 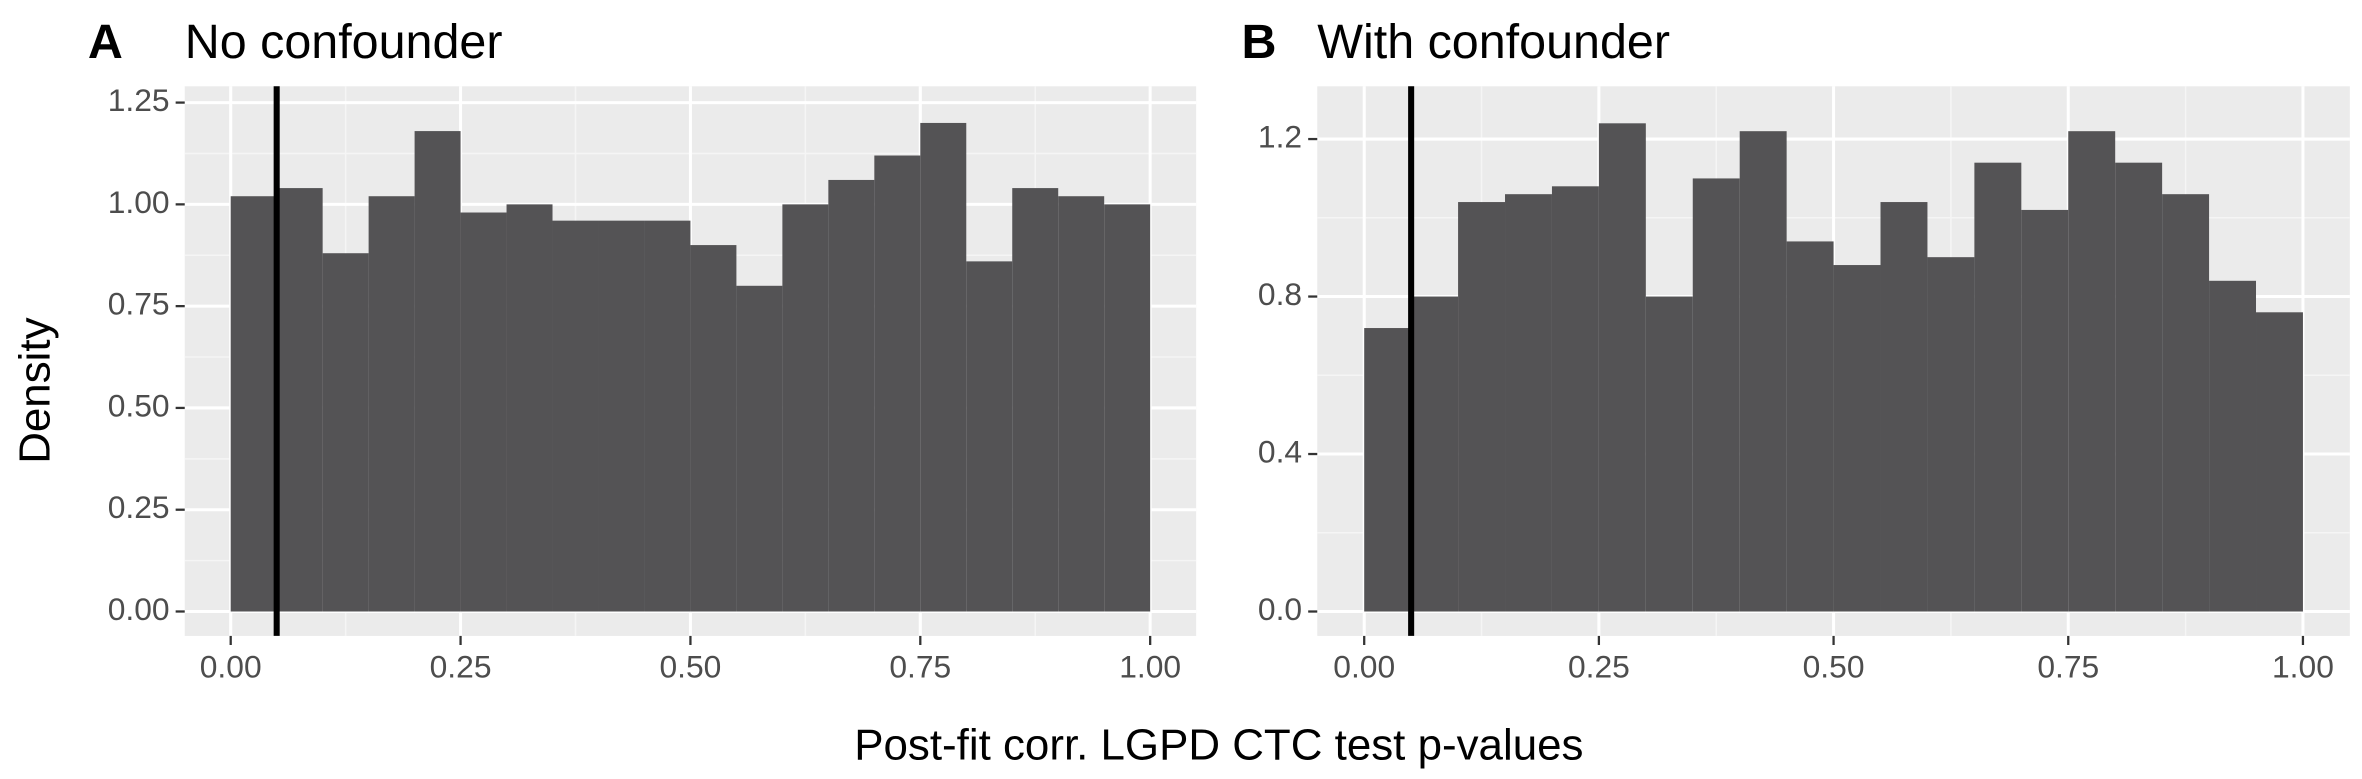 What do you see at coordinates (344, 42) in the screenshot?
I see `panel-title: No confounder` at bounding box center [344, 42].